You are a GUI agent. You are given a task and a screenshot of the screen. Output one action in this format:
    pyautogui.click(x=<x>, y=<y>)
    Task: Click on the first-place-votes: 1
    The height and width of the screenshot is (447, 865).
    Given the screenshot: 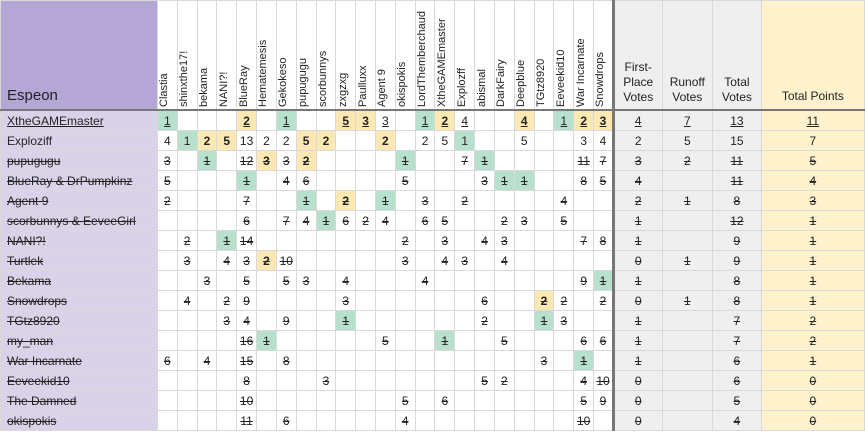 What is the action you would take?
    pyautogui.click(x=637, y=340)
    